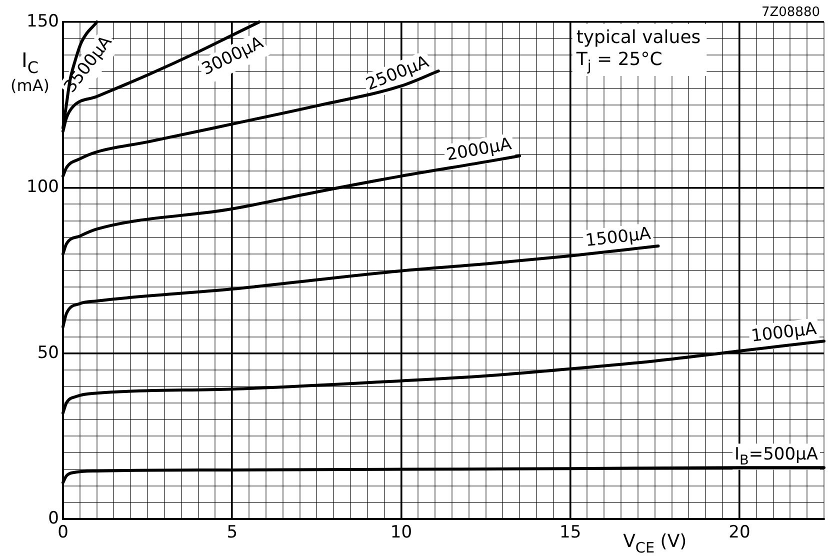 Image resolution: width=828 pixels, height=559 pixels. Describe the element at coordinates (790, 12) in the screenshot. I see `text: 7Z08880` at that location.